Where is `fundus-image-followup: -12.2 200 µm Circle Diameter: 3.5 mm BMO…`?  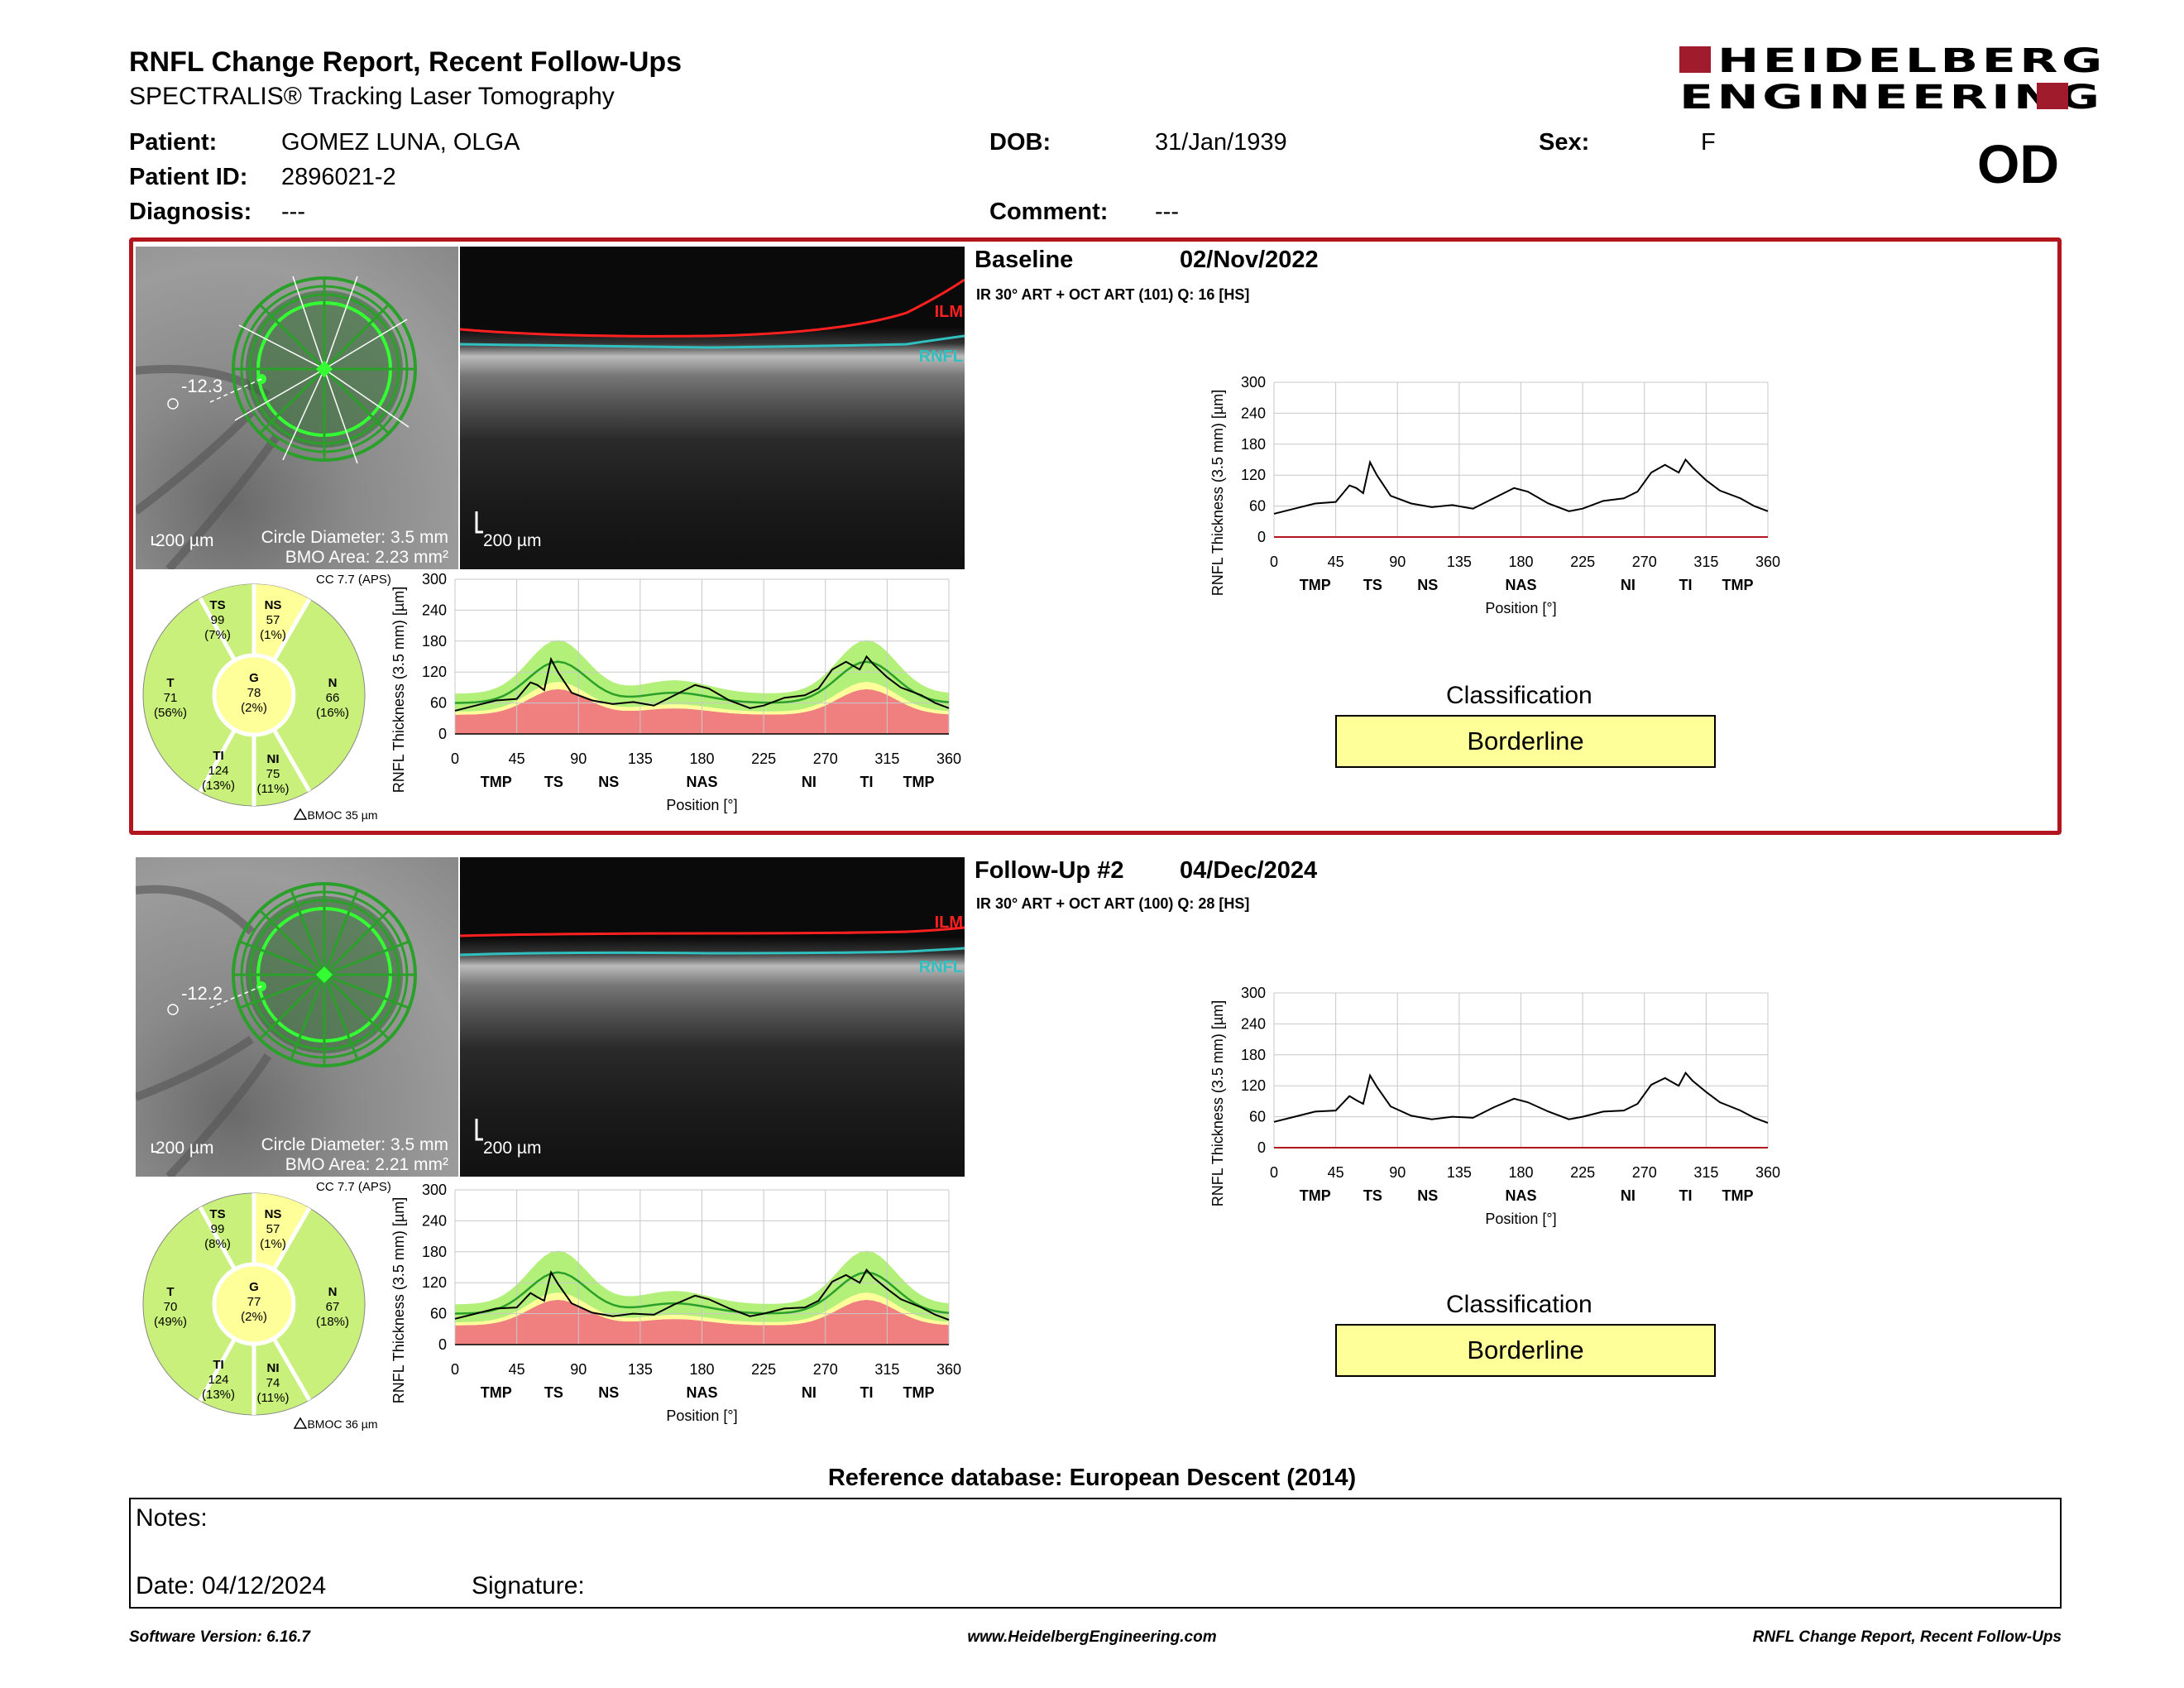 fundus-image-followup: -12.2 200 µm Circle Diameter: 3.5 mm BMO… is located at coordinates (297, 1017).